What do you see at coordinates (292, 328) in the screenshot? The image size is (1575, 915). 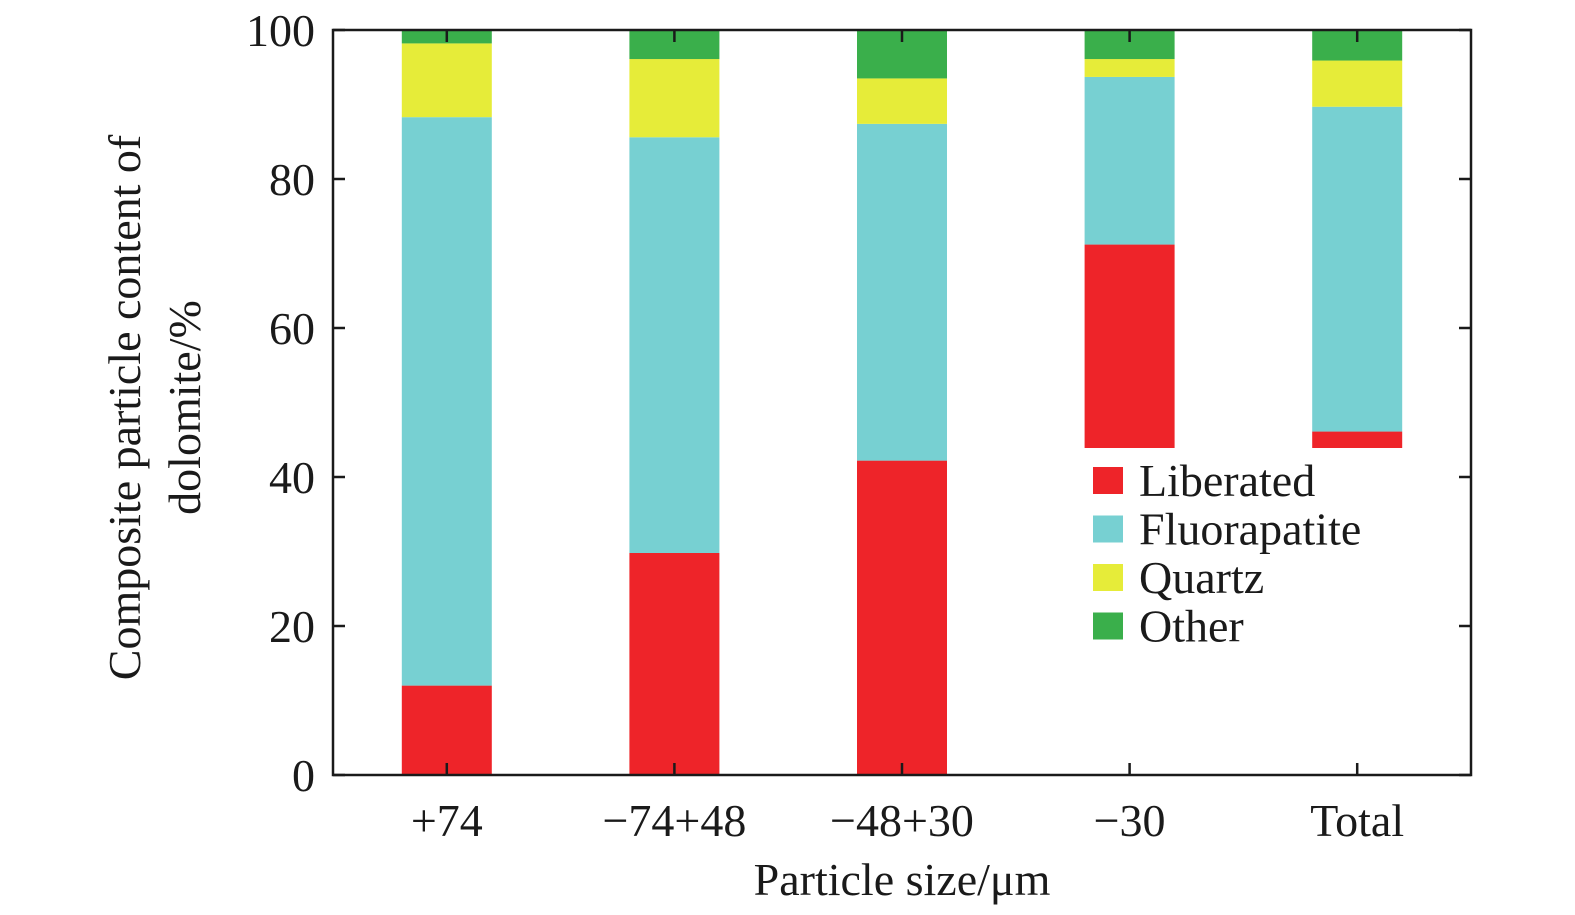 I see `y-tick-label: 60` at bounding box center [292, 328].